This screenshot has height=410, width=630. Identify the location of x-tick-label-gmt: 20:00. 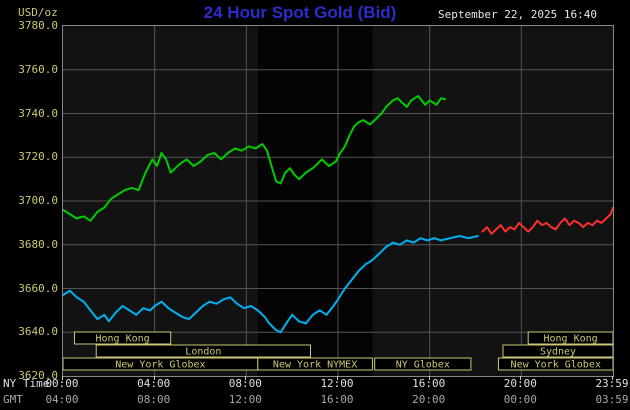
(429, 399).